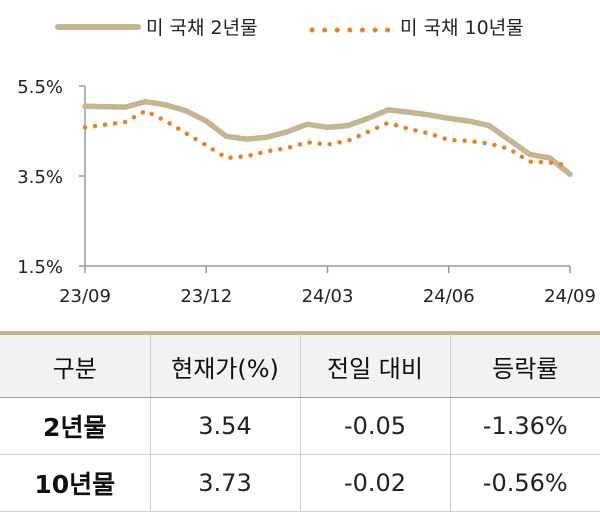 Image resolution: width=600 pixels, height=512 pixels. What do you see at coordinates (524, 426) in the screenshot?
I see `row-2y-rate: -1.36%` at bounding box center [524, 426].